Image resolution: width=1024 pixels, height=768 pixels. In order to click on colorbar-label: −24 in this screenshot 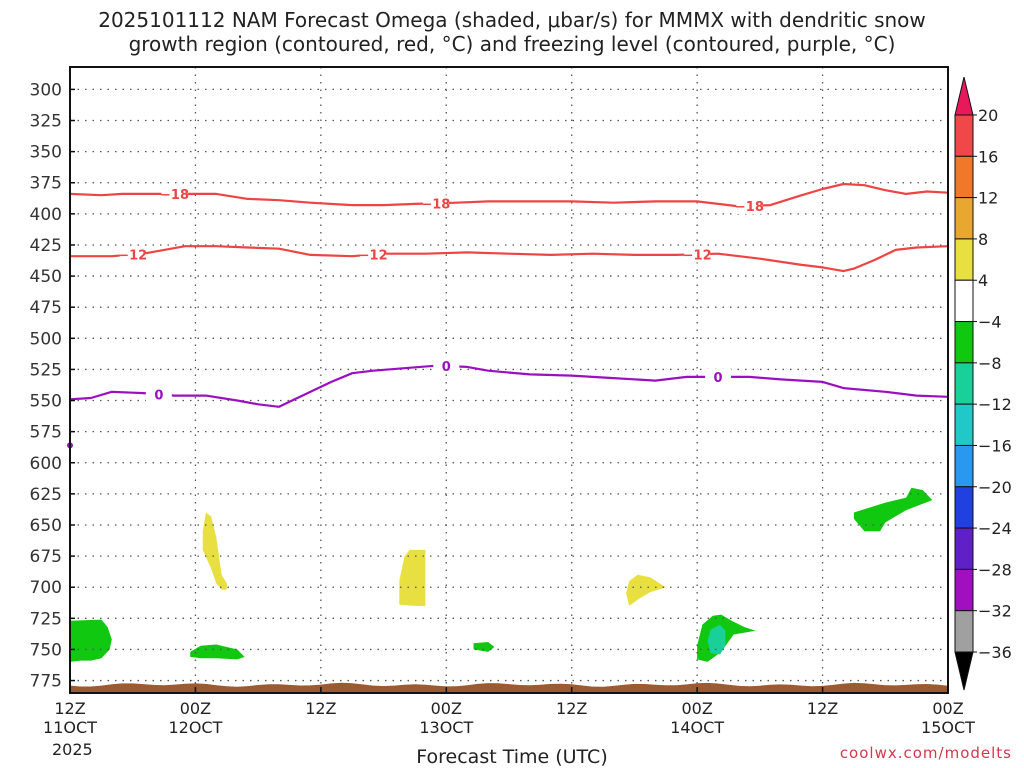, I will do `click(995, 528)`.